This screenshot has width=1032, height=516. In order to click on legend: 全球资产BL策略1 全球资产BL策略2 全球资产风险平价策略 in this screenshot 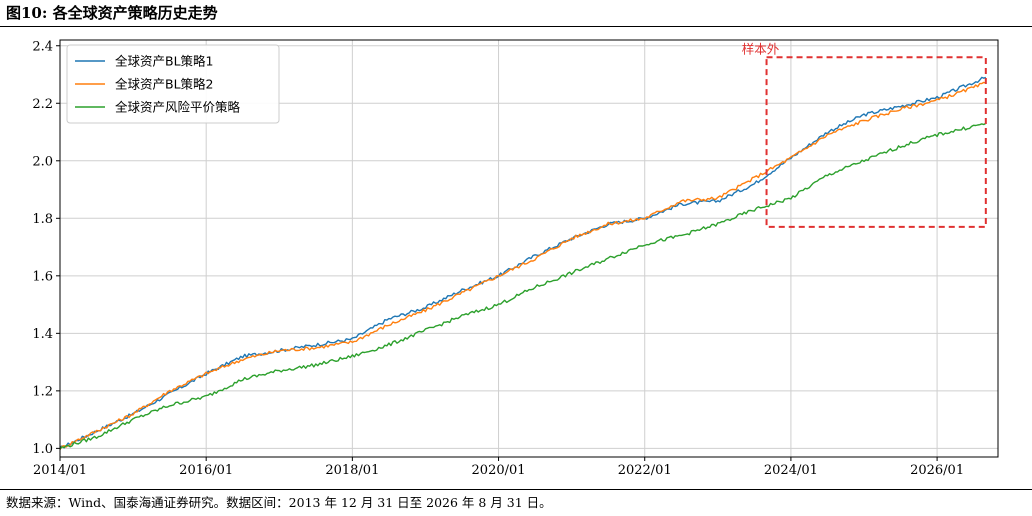, I will do `click(173, 84)`.